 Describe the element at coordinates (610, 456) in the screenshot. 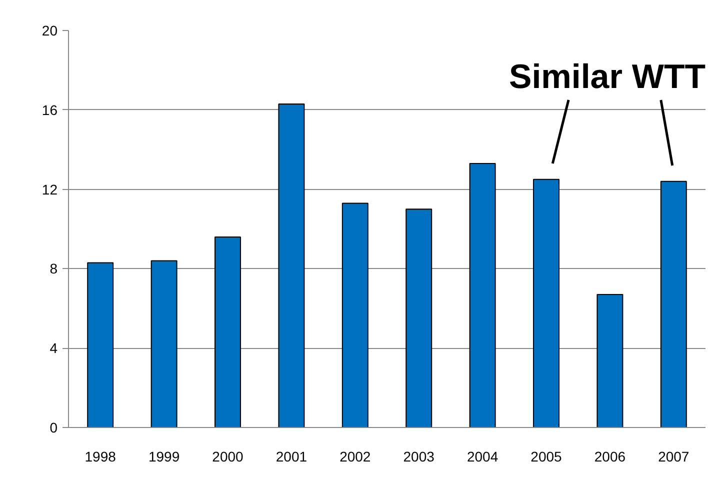

I see `x-tick-label: 2006` at that location.